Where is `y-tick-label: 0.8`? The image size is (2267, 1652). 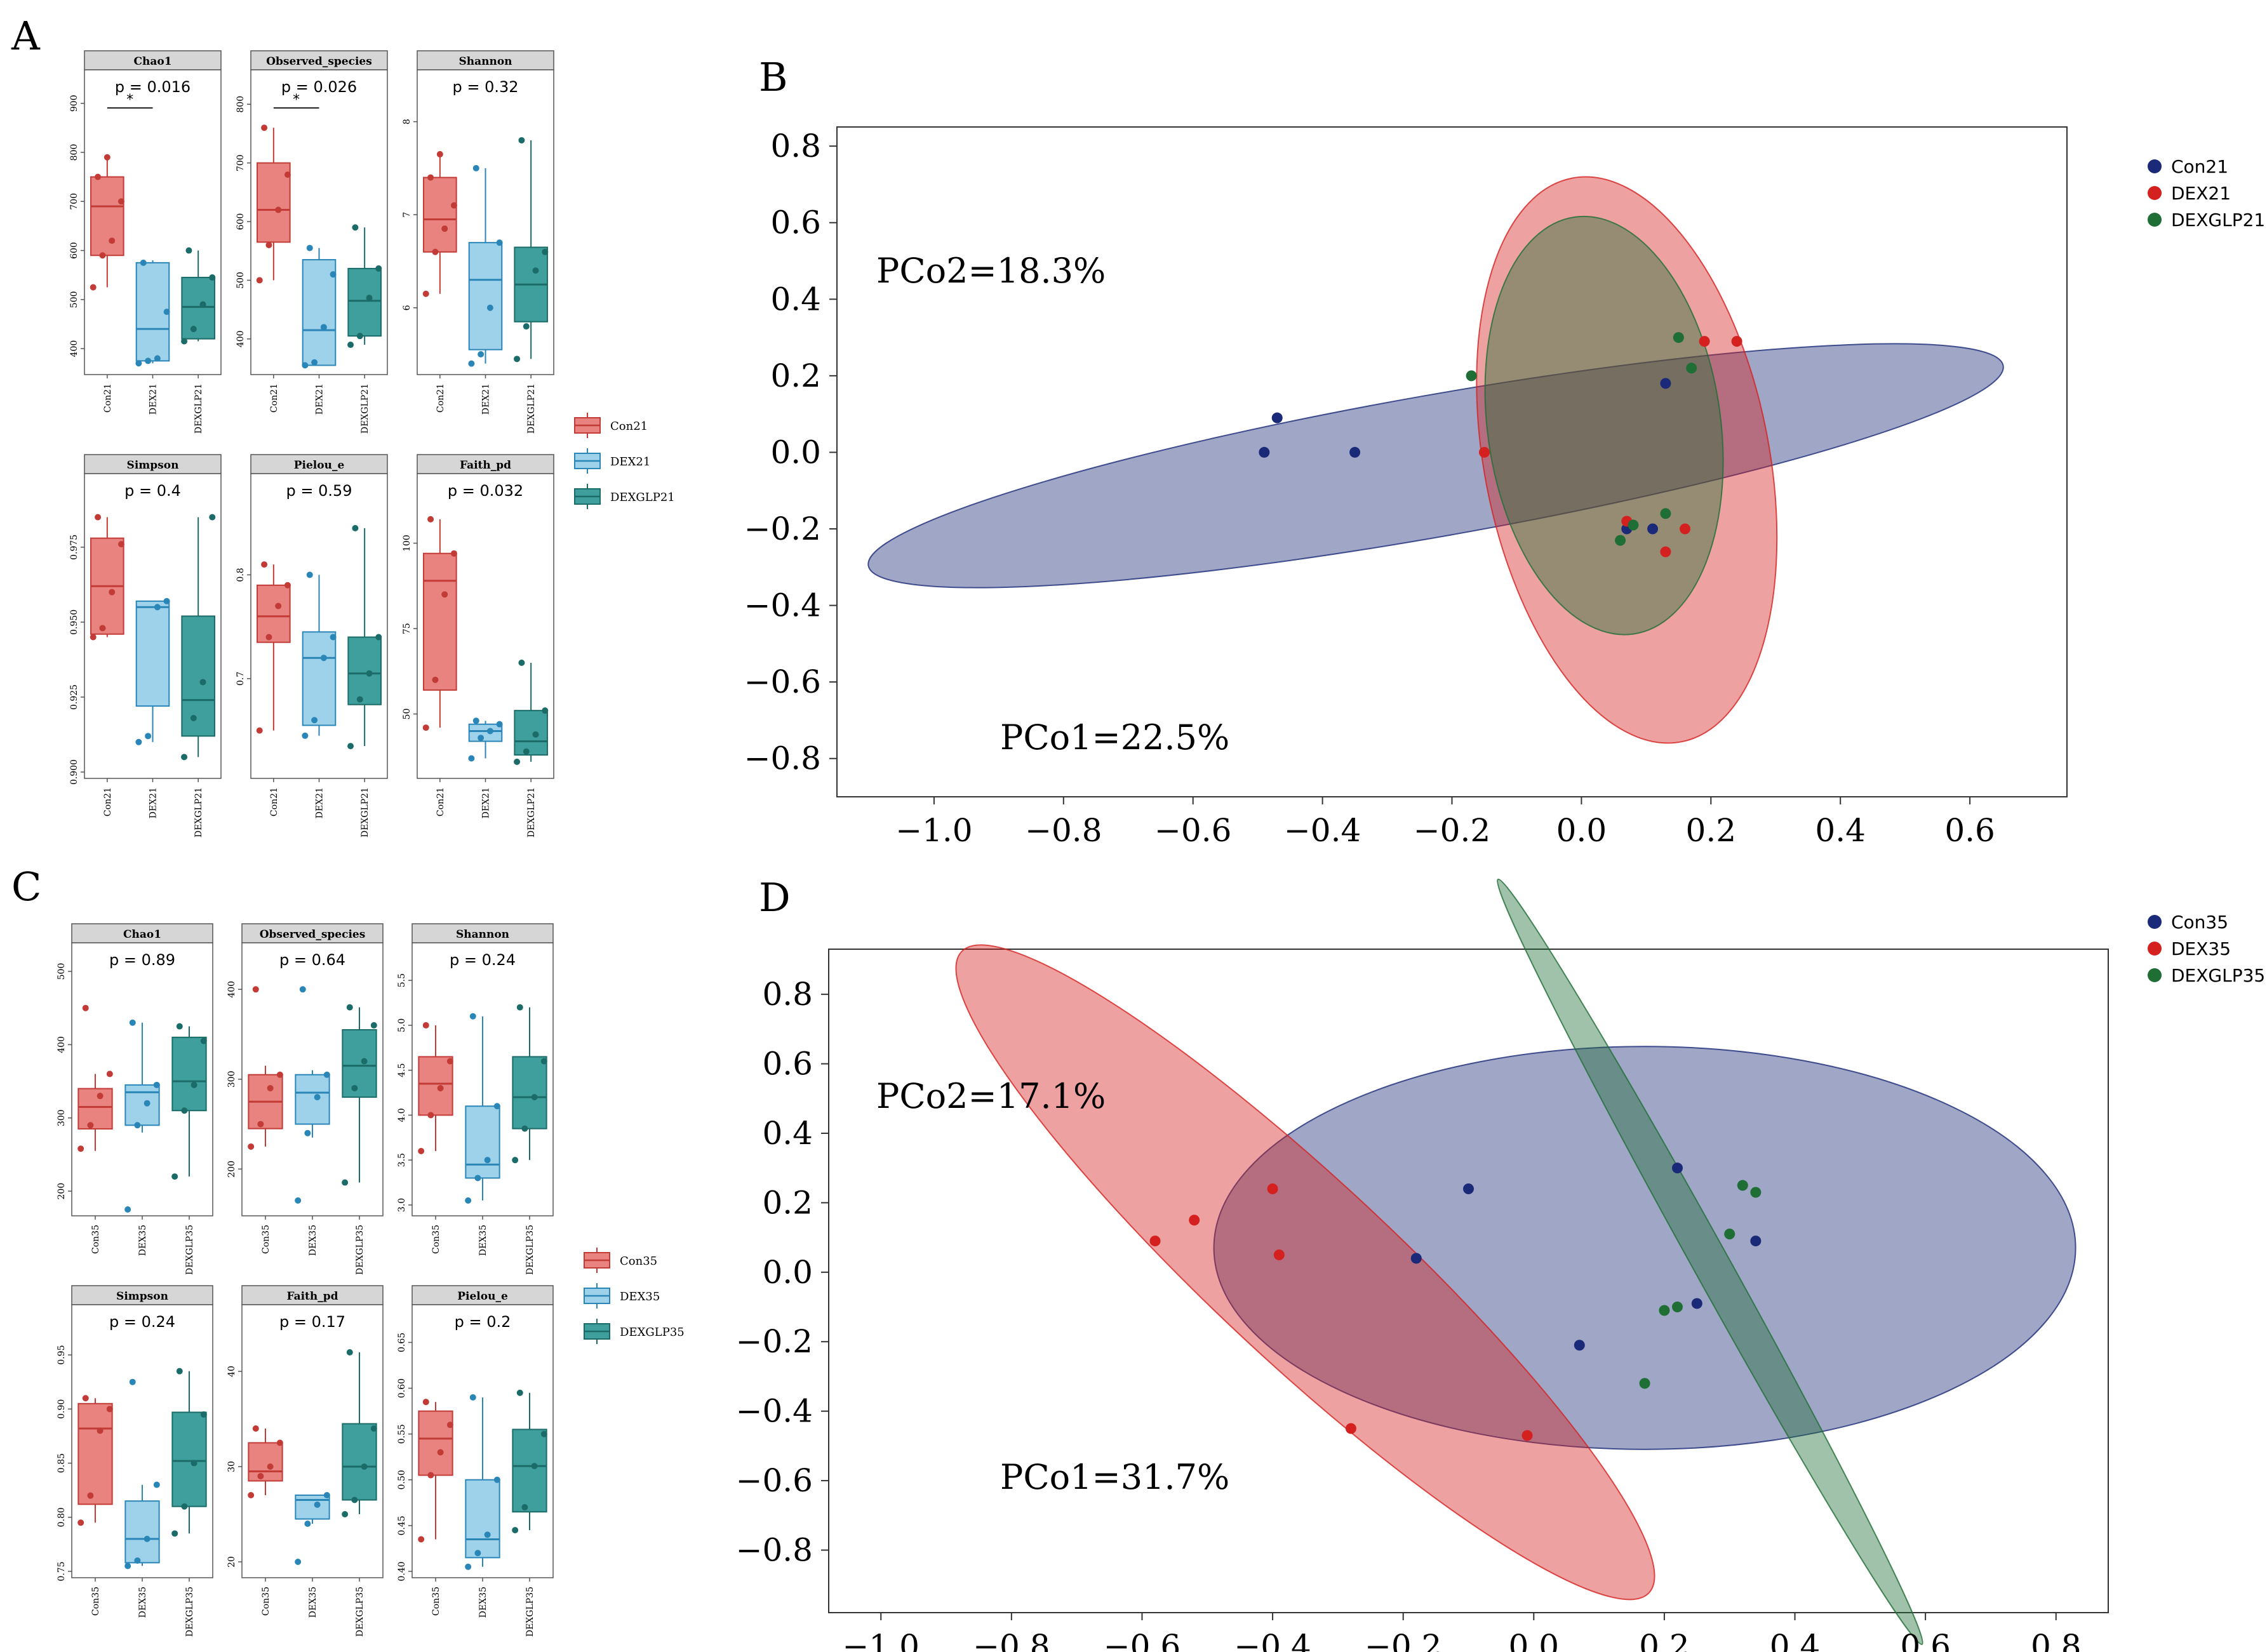 y-tick-label: 0.8 is located at coordinates (795, 146).